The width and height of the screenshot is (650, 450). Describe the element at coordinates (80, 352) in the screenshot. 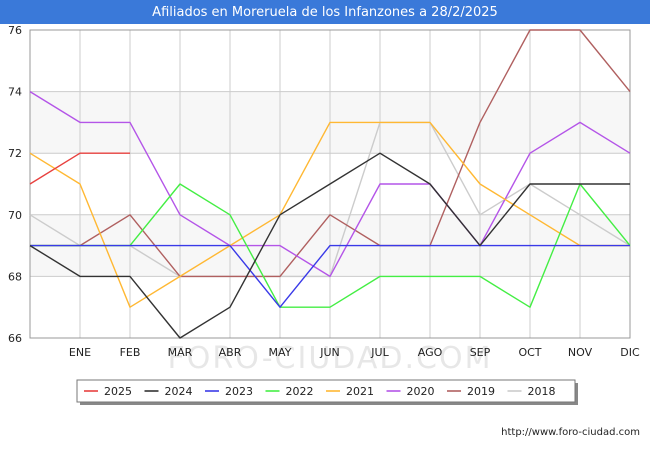

I see `x-tick-label: ENE` at that location.